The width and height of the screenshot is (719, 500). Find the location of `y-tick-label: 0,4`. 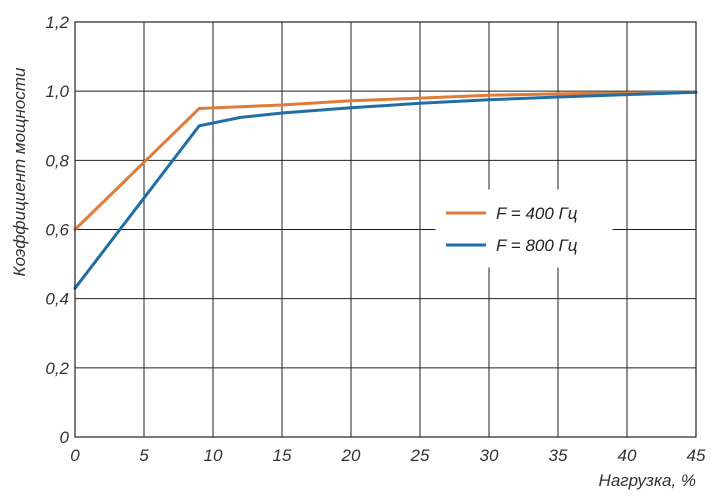

y-tick-label: 0,4 is located at coordinates (57, 299).